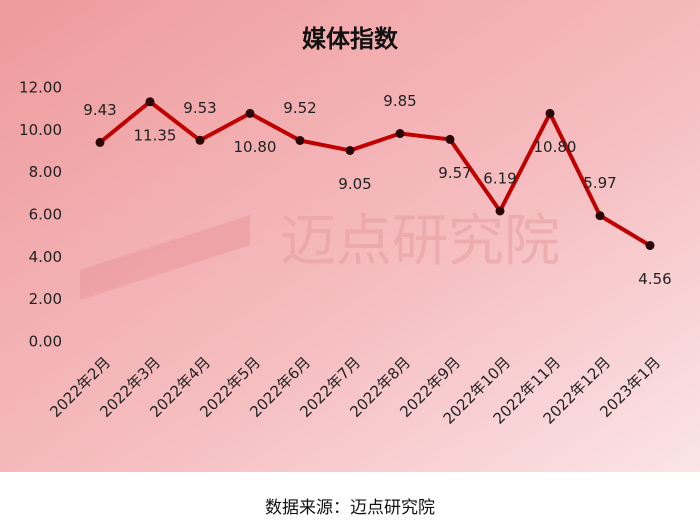  Describe the element at coordinates (454, 173) in the screenshot. I see `data-label: 9.57` at that location.